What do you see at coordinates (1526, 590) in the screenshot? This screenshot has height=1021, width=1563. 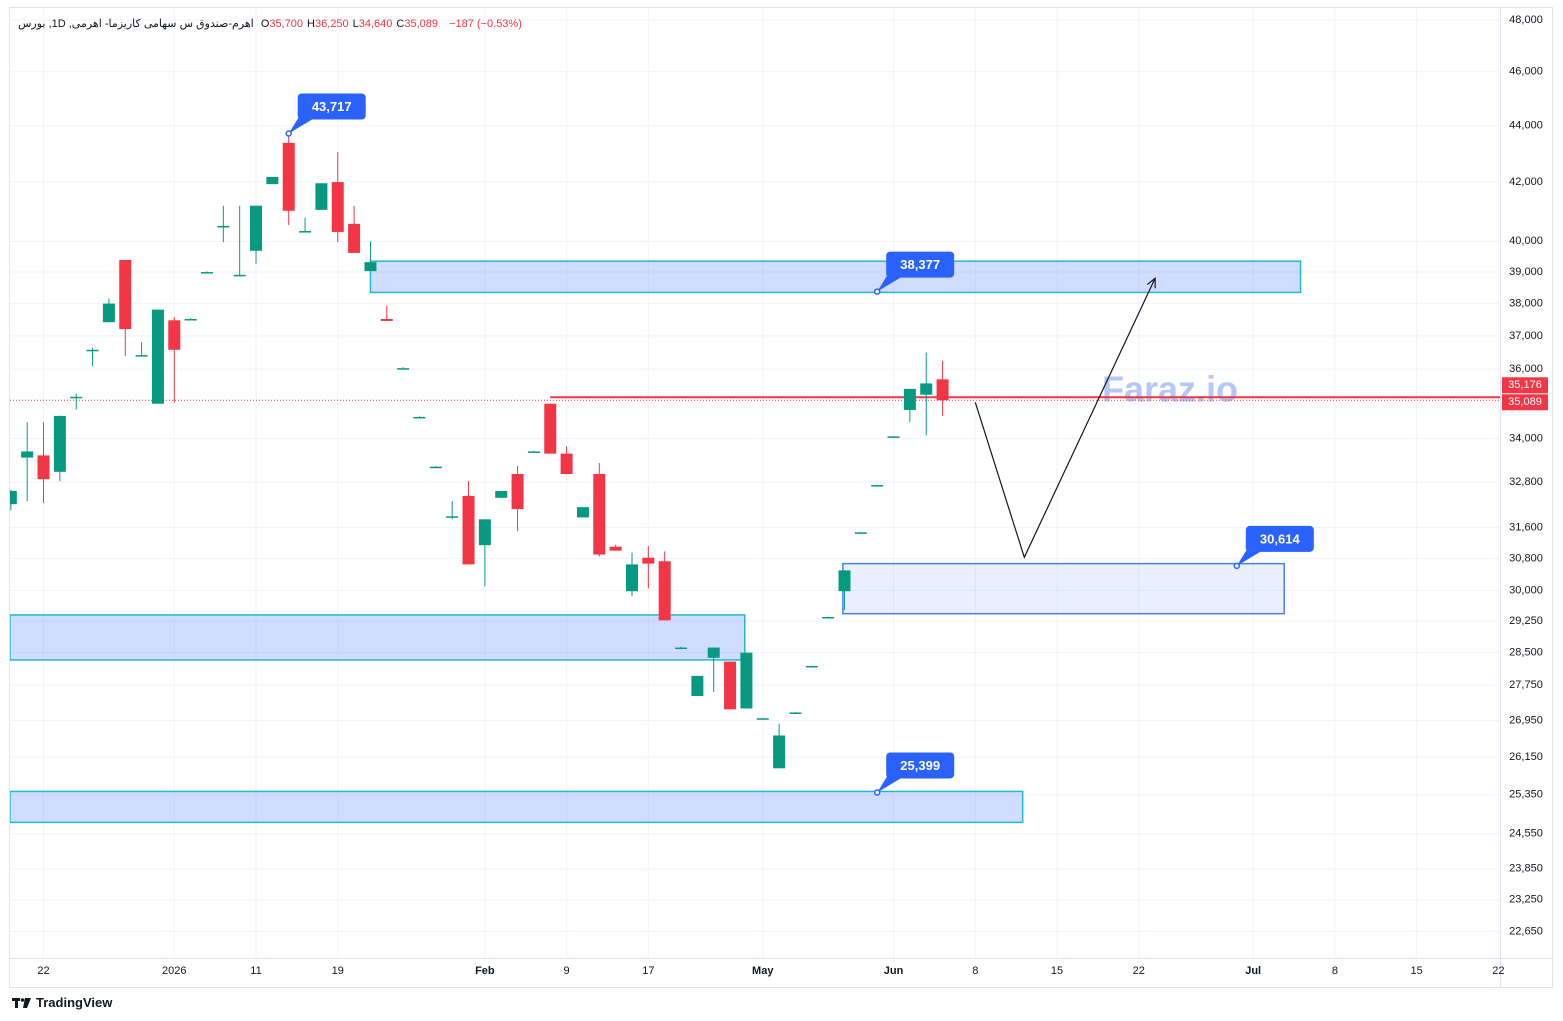 I see `y-tick-label: 30,000` at bounding box center [1526, 590].